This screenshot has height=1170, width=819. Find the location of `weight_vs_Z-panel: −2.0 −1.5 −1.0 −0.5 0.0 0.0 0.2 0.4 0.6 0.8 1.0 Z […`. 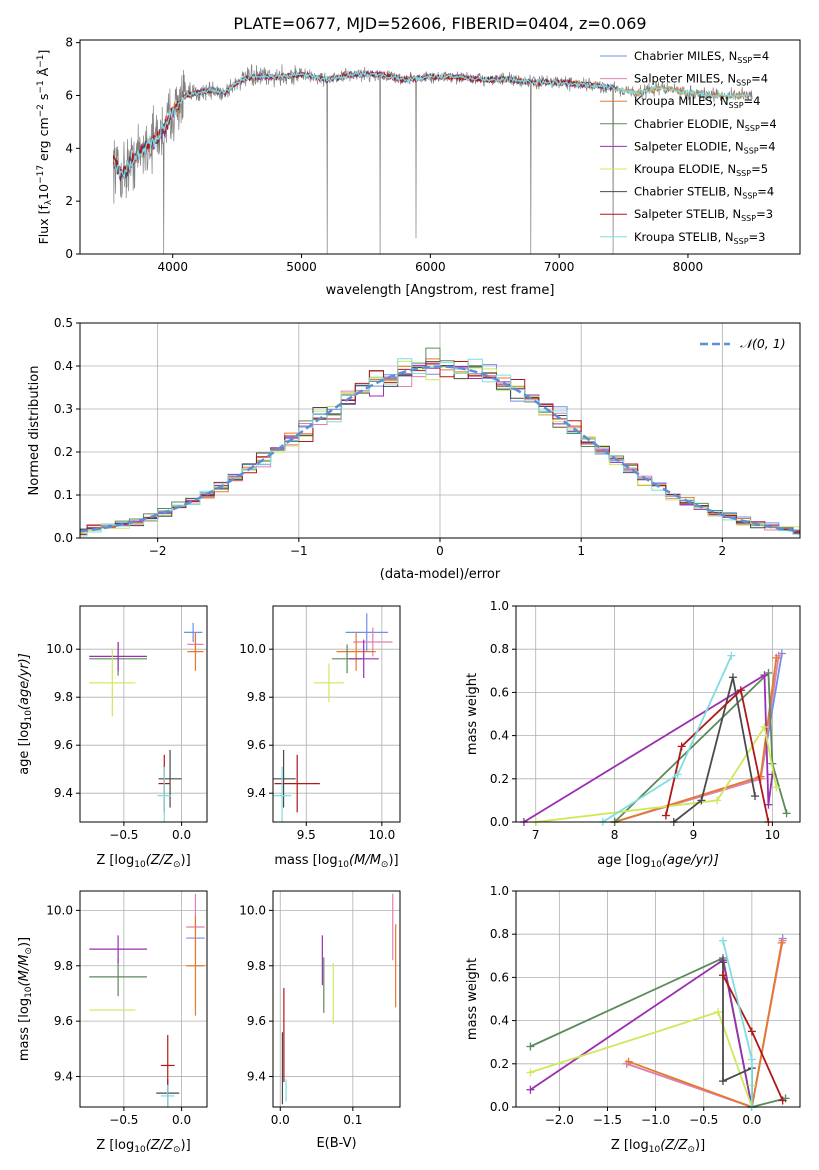

weight_vs_Z-panel: −2.0 −1.5 −1.0 −0.5 0.0 0.0 0.2 0.4 0.6 0.8 1.0 Z [… is located at coordinates (633, 1019).